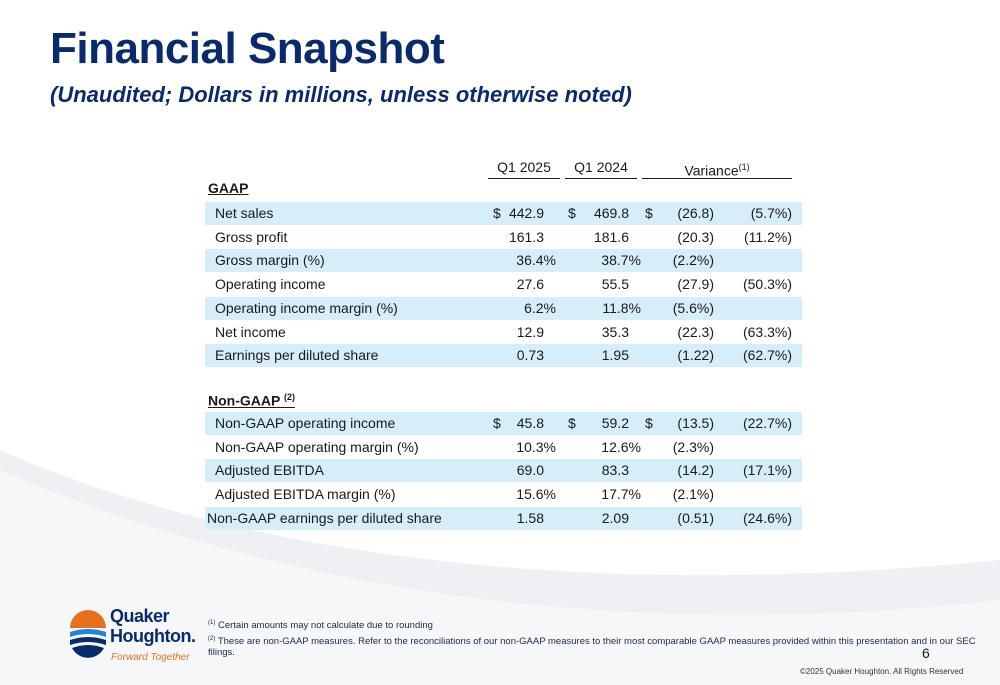  What do you see at coordinates (767, 517) in the screenshot?
I see `variance-percent: (24.6%)` at bounding box center [767, 517].